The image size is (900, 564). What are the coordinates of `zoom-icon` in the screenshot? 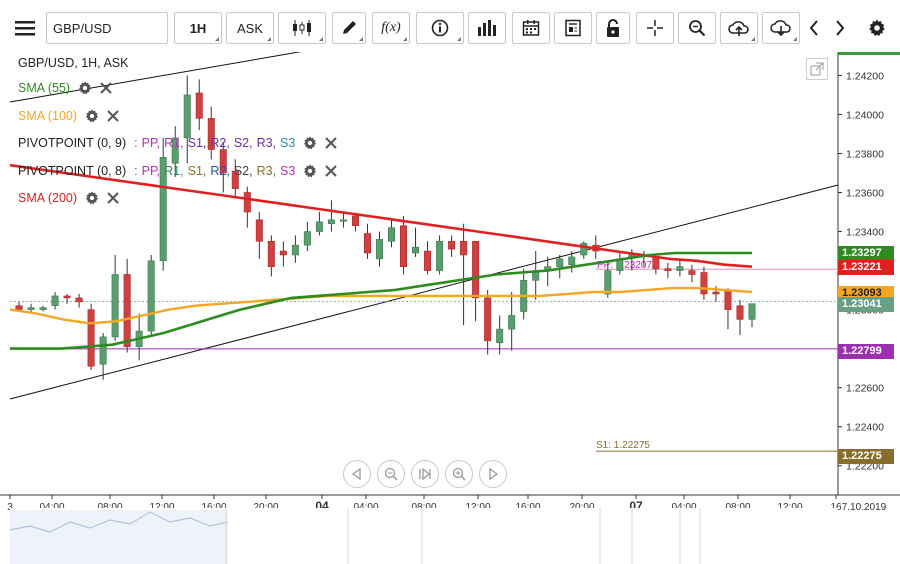 It's located at (697, 28).